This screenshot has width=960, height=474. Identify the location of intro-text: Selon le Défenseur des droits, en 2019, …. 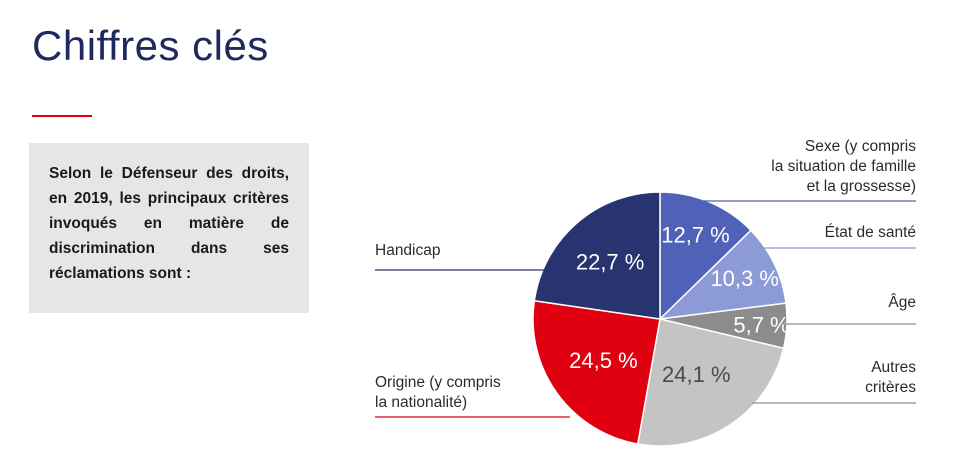
(169, 223).